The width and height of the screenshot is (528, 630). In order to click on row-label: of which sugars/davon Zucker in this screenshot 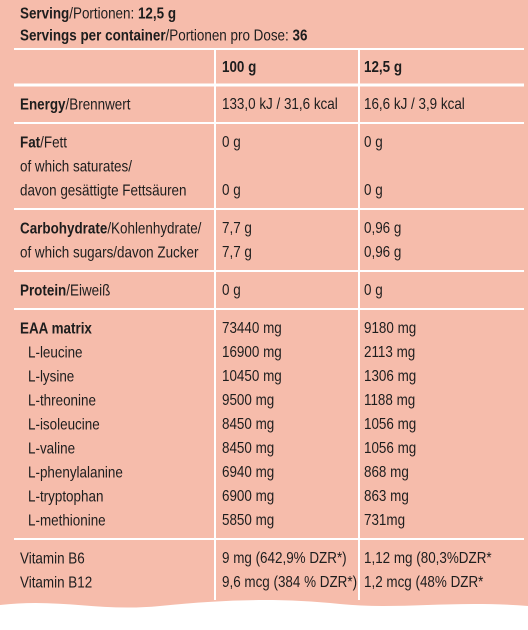, I will do `click(109, 252)`.